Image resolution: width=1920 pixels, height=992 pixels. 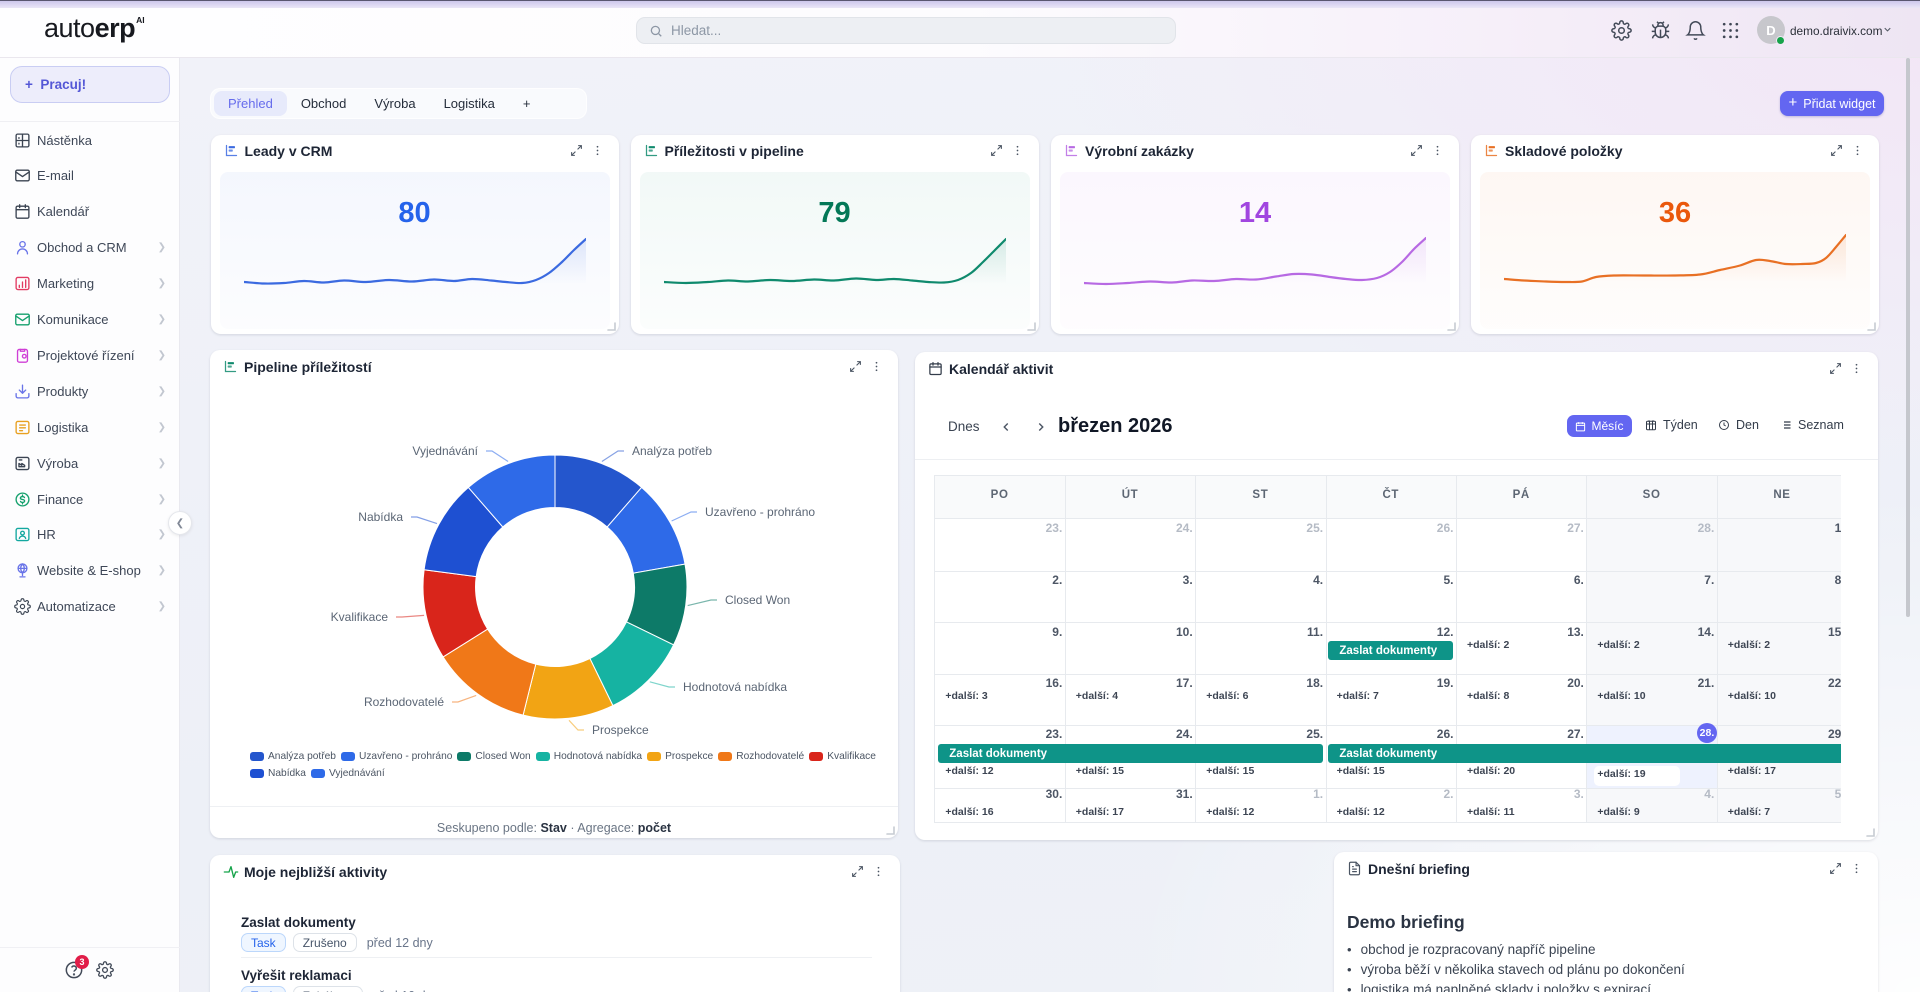 What do you see at coordinates (672, 451) in the screenshot?
I see `svg-text: Analýza potřeb` at bounding box center [672, 451].